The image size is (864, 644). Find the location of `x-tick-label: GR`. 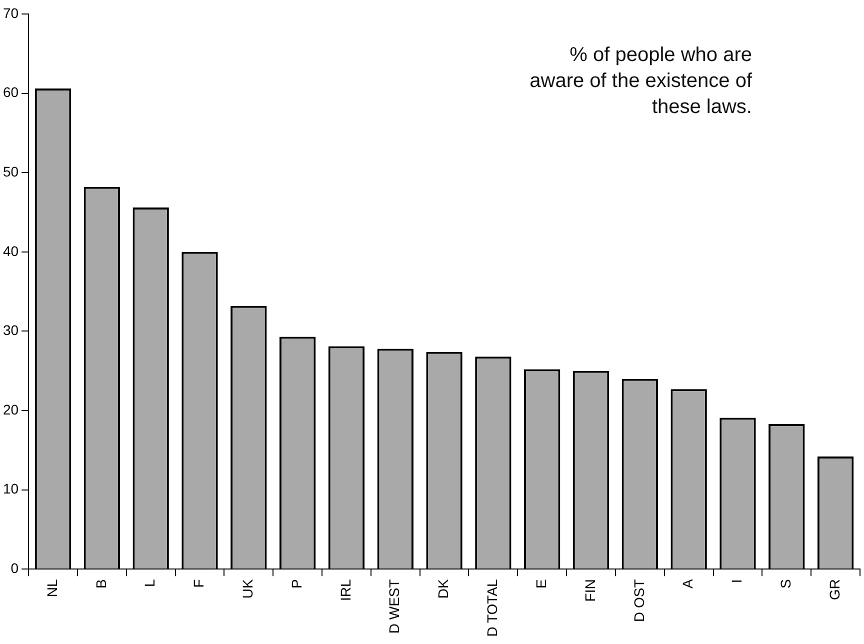

x-tick-label: GR is located at coordinates (834, 589).